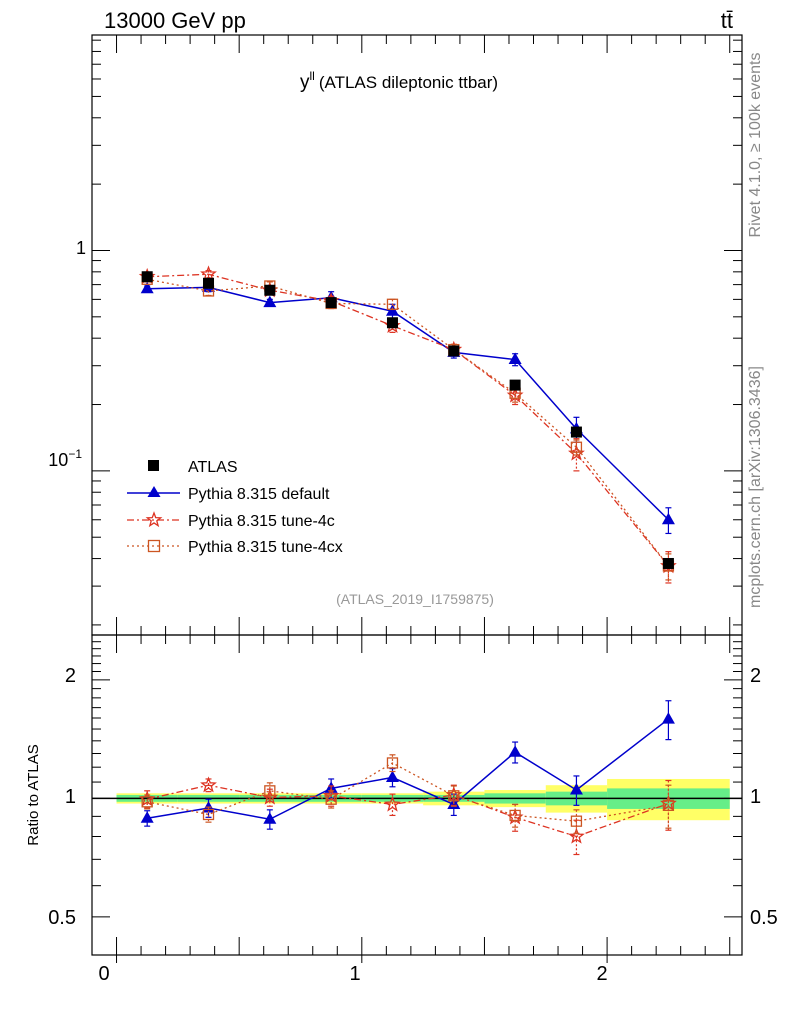 The width and height of the screenshot is (786, 1024). I want to click on mcplots-label: mcplots.cern.ch [arXiv:1306.3436], so click(755, 487).